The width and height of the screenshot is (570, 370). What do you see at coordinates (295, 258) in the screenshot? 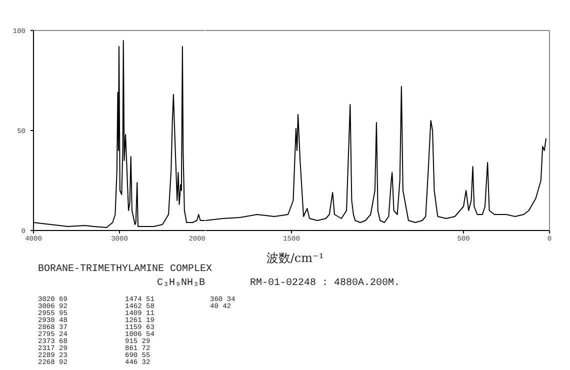
I see `x-axis-title: 波数/cm⁻¹` at bounding box center [295, 258].